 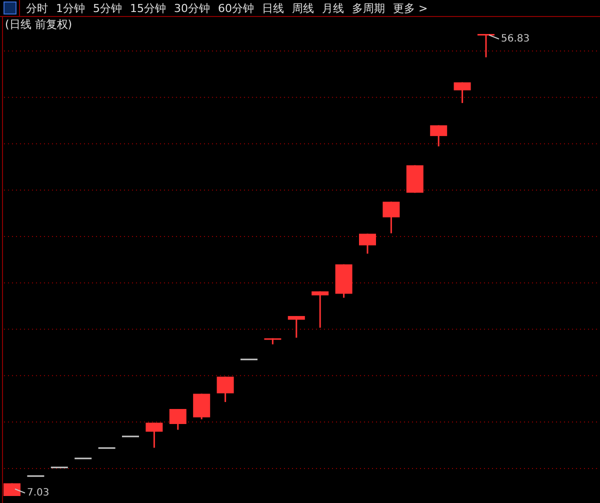 I want to click on text: 56.83, so click(x=515, y=39).